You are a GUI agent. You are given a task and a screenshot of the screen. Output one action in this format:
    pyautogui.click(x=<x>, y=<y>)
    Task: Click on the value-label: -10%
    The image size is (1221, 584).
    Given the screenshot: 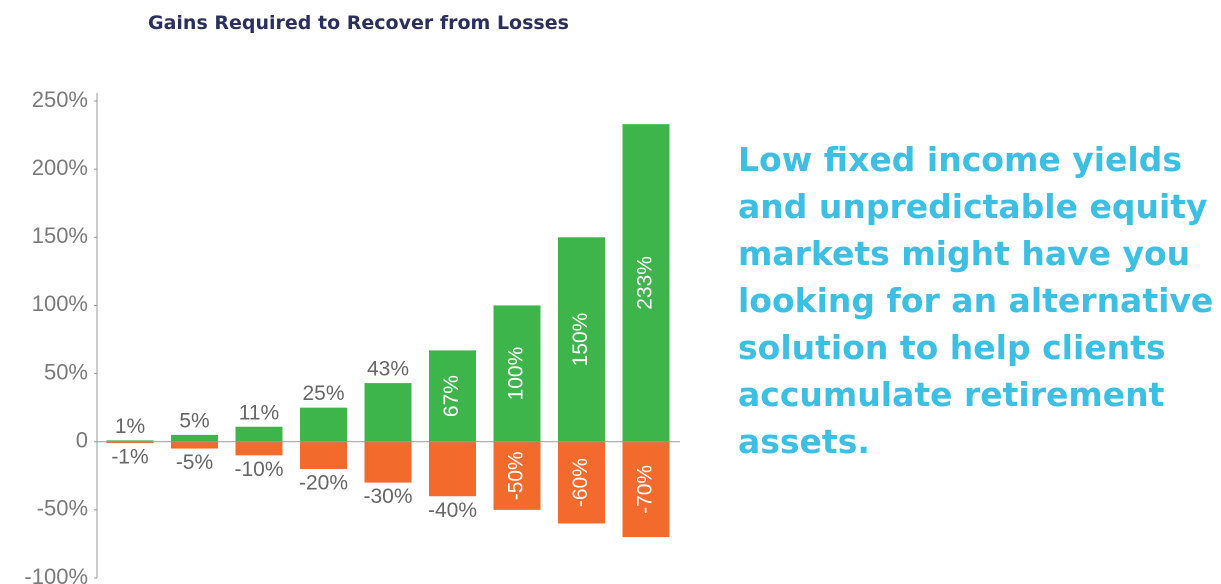 What is the action you would take?
    pyautogui.click(x=258, y=469)
    